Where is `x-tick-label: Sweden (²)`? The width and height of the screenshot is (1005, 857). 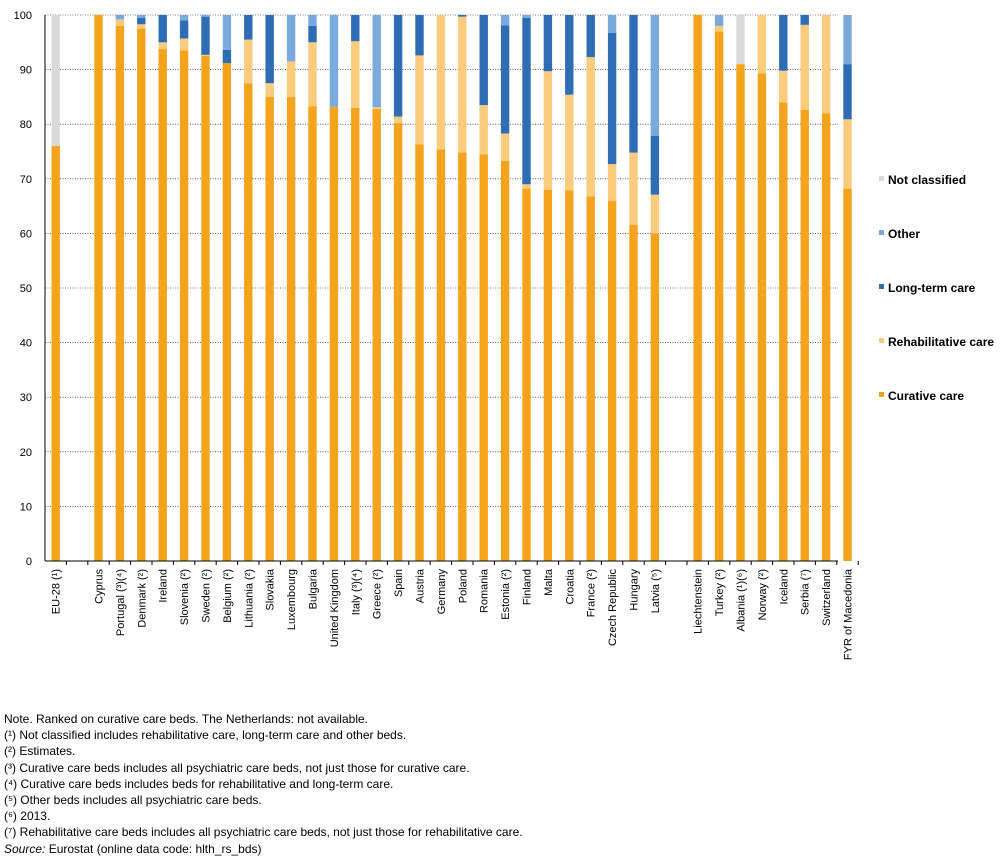
x-tick-label: Sweden (²) is located at coordinates (207, 596).